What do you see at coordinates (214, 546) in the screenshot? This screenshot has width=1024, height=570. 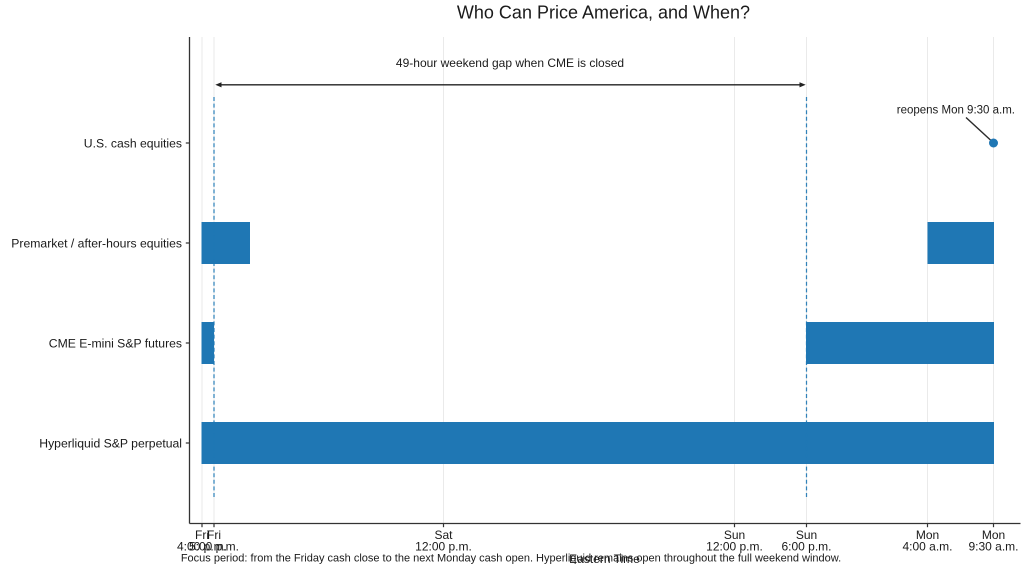 I see `svg-text: 5:00 p.m.` at bounding box center [214, 546].